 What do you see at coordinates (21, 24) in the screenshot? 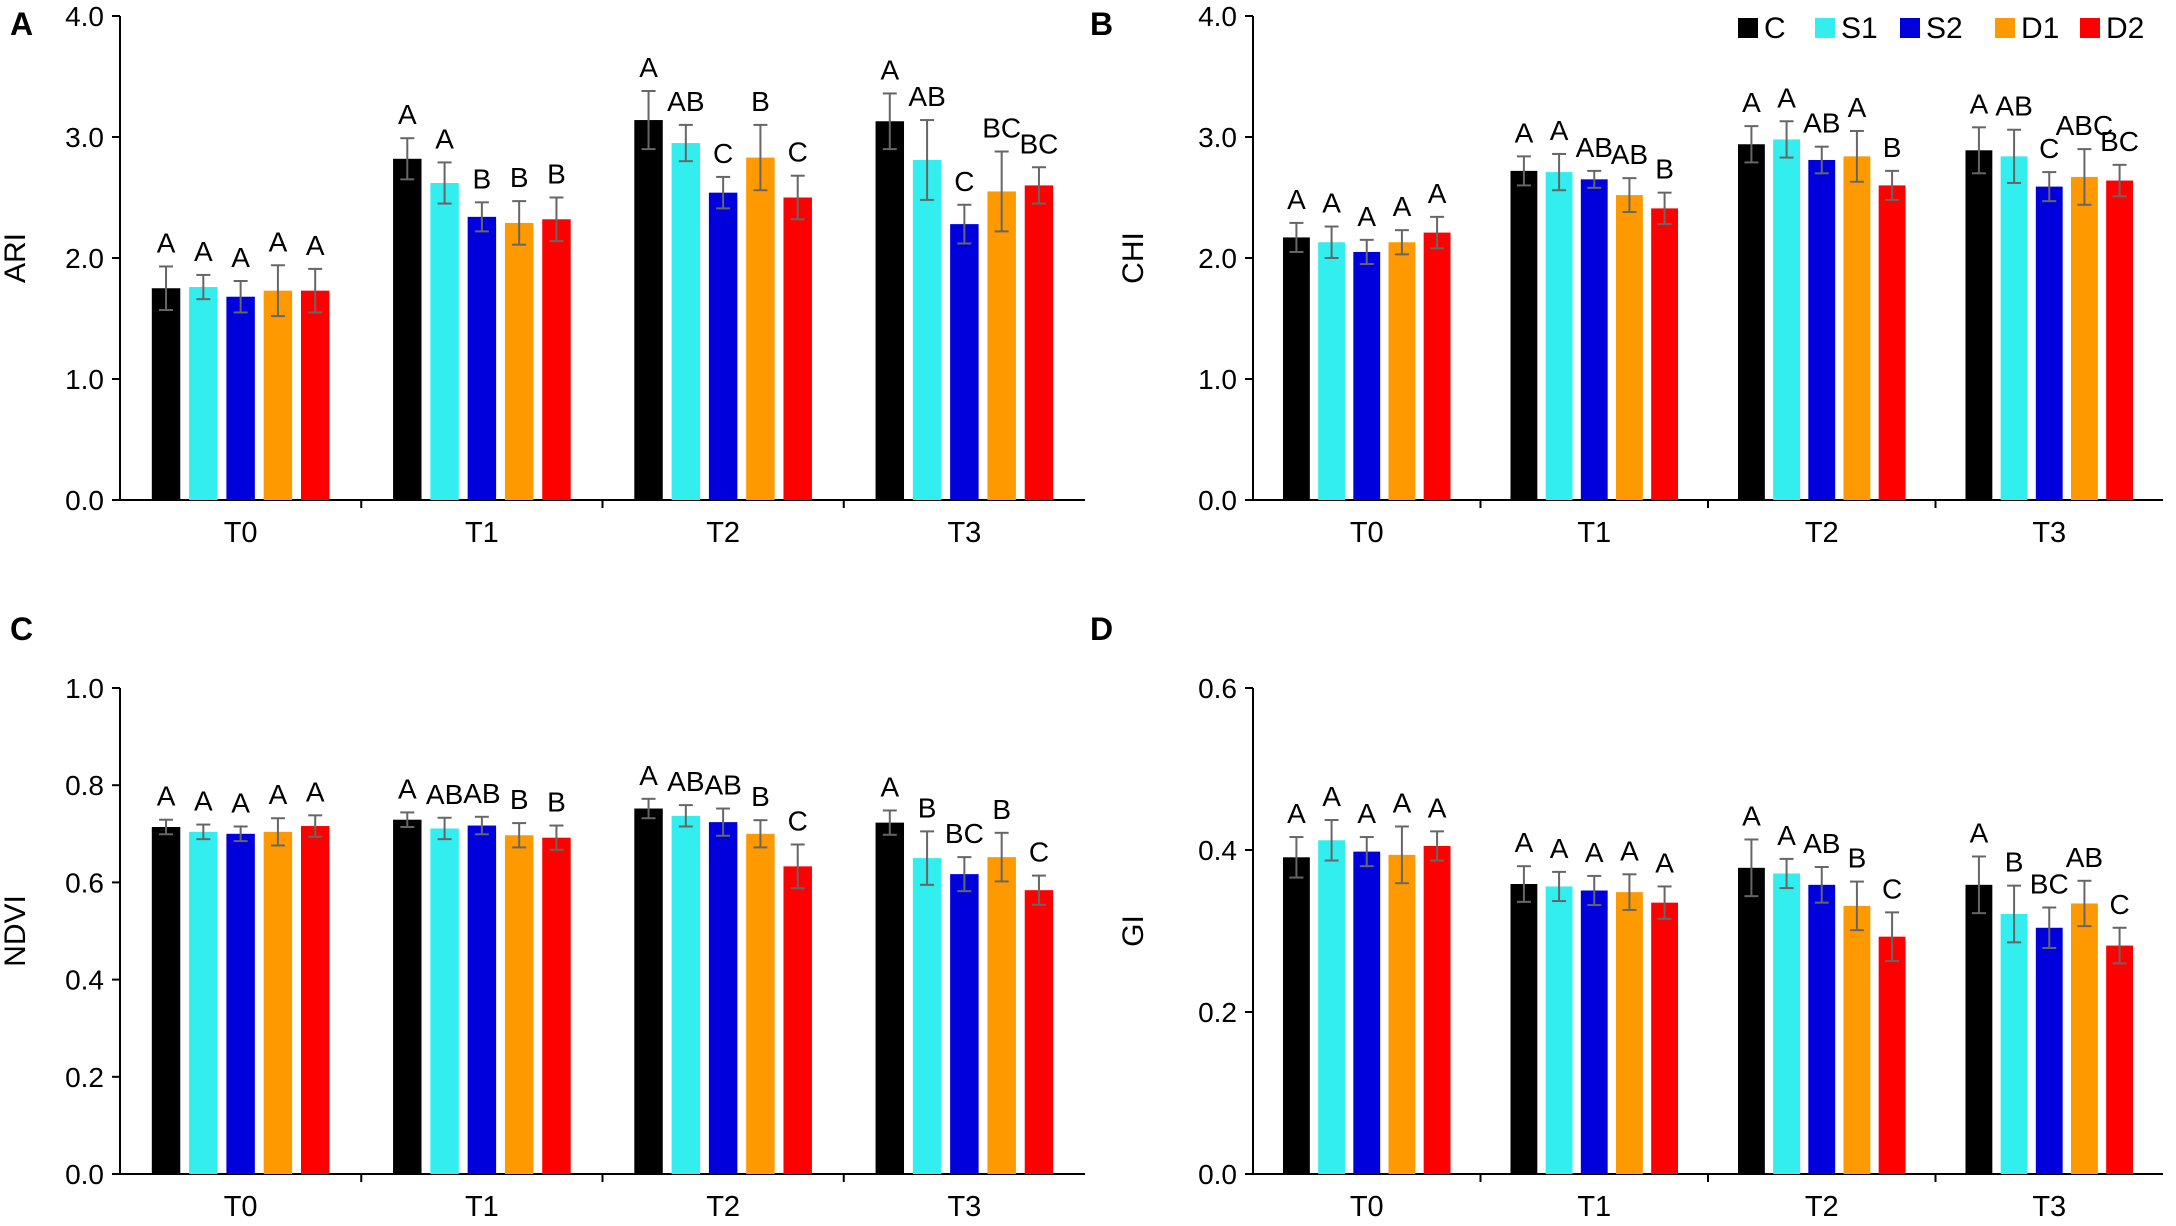
I see `panel-letter: A` at bounding box center [21, 24].